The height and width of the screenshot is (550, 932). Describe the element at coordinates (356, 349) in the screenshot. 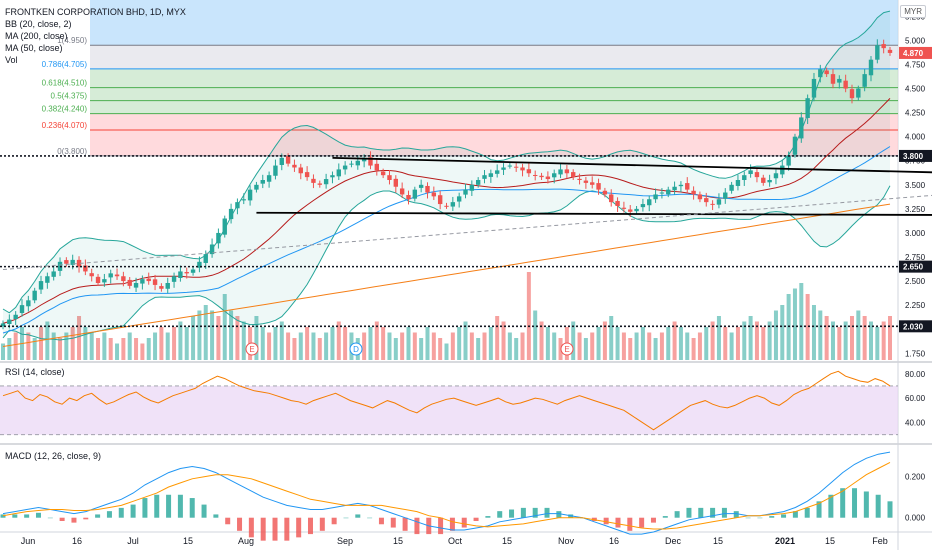

I see `event-marker-icon` at that location.